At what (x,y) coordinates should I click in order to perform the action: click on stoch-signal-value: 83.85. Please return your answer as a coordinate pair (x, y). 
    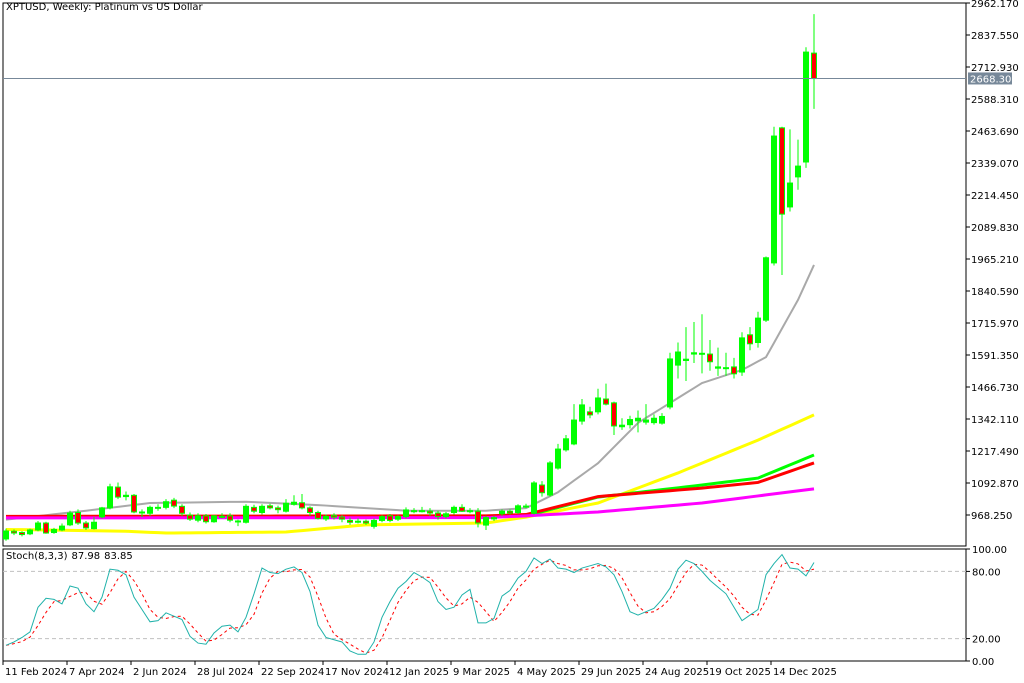
    Looking at the image, I should click on (118, 556).